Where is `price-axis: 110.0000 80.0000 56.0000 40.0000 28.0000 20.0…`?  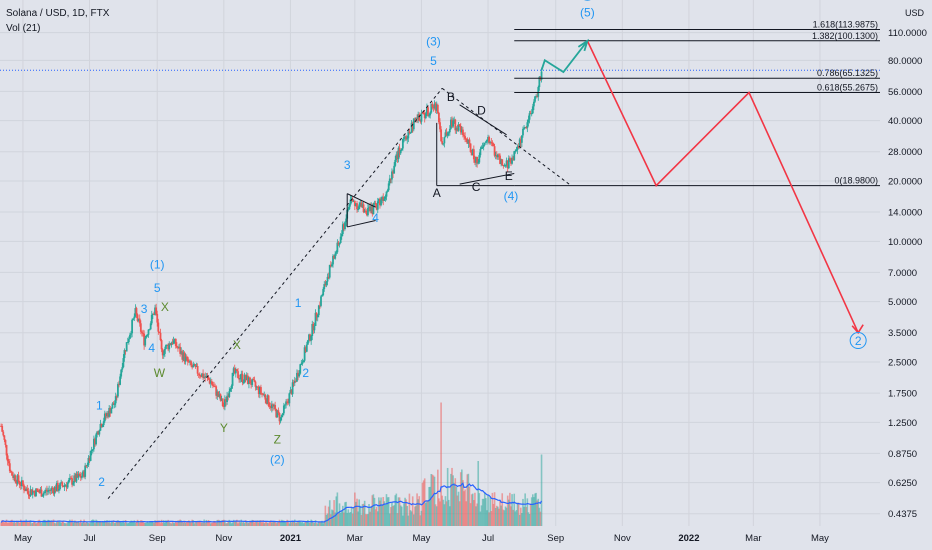
price-axis: 110.0000 80.0000 56.0000 40.0000 28.0000 20.0… is located at coordinates (906, 275).